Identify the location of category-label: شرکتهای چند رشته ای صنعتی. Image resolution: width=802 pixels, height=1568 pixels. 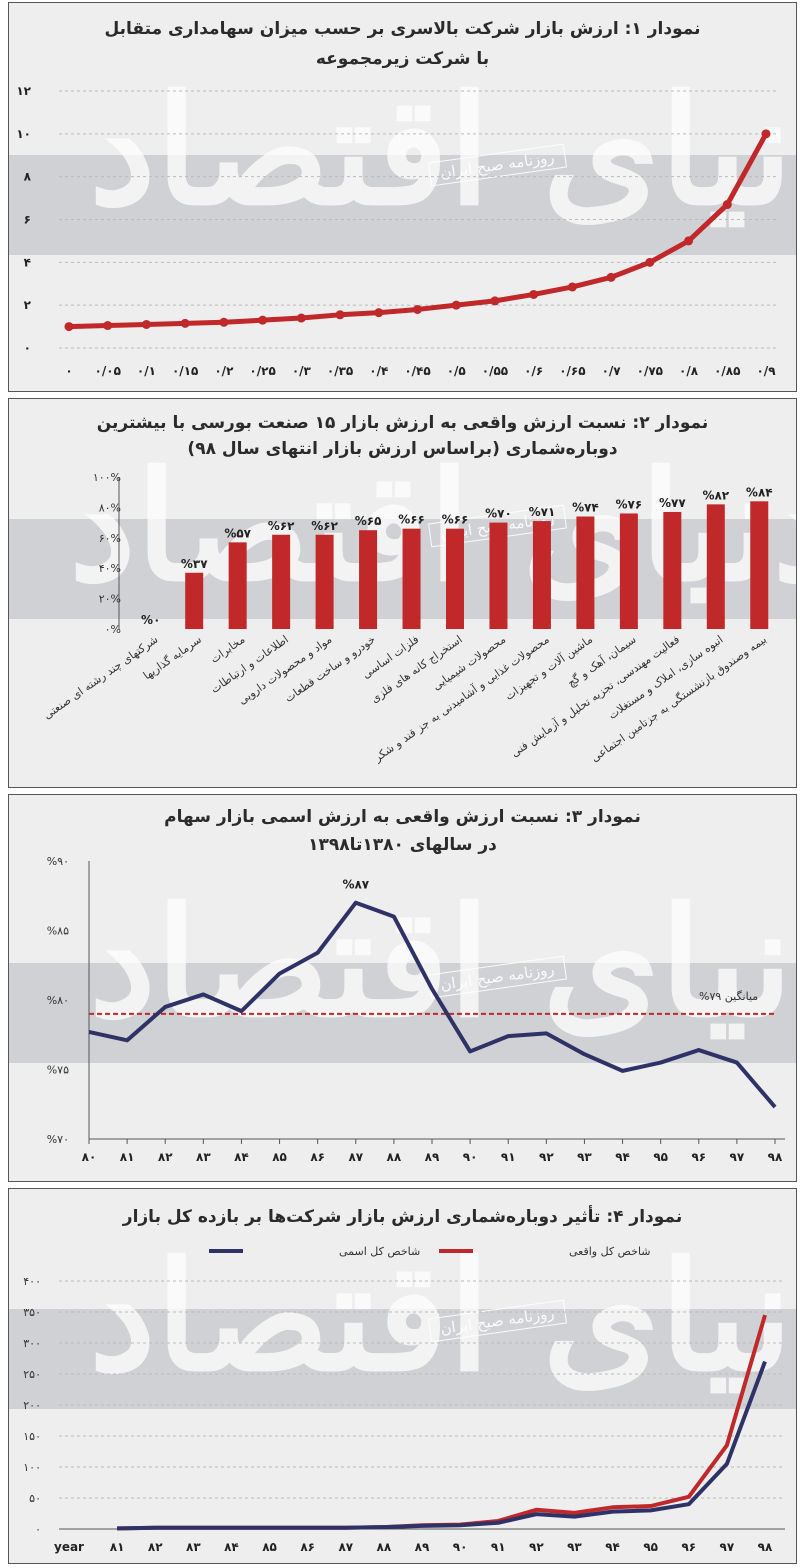
(100, 677).